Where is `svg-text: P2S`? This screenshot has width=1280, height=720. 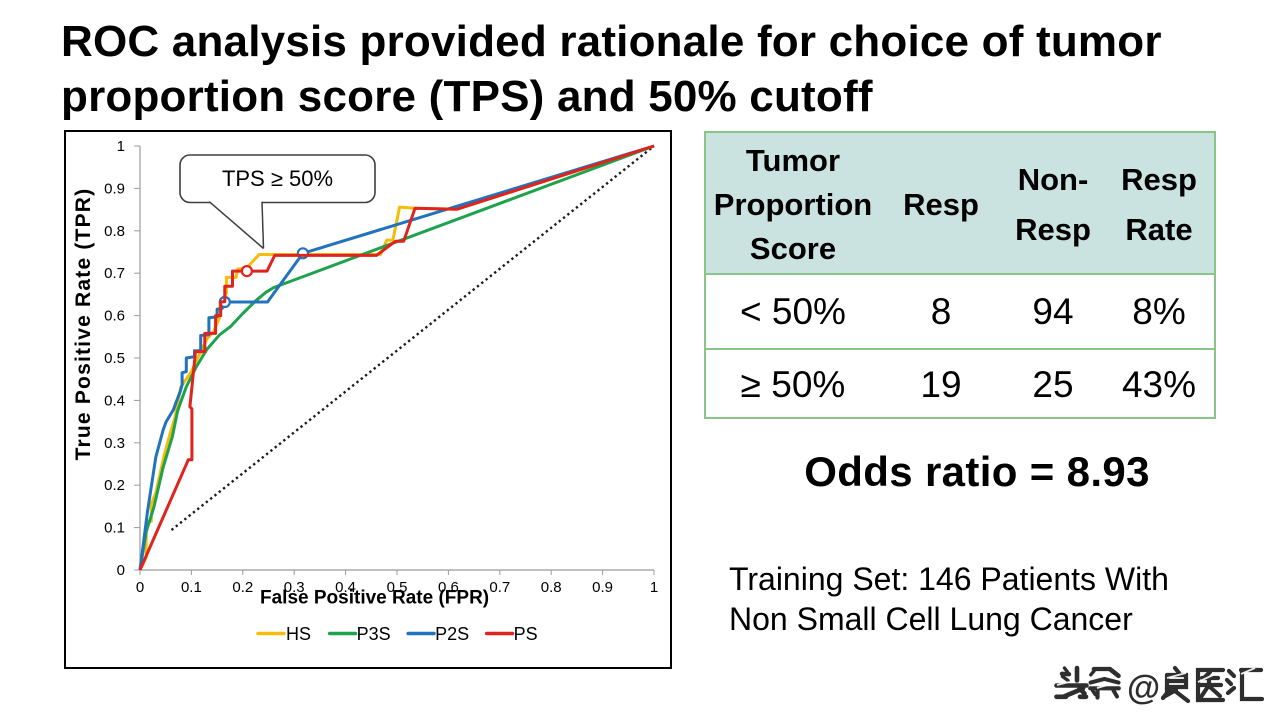
svg-text: P2S is located at coordinates (452, 634).